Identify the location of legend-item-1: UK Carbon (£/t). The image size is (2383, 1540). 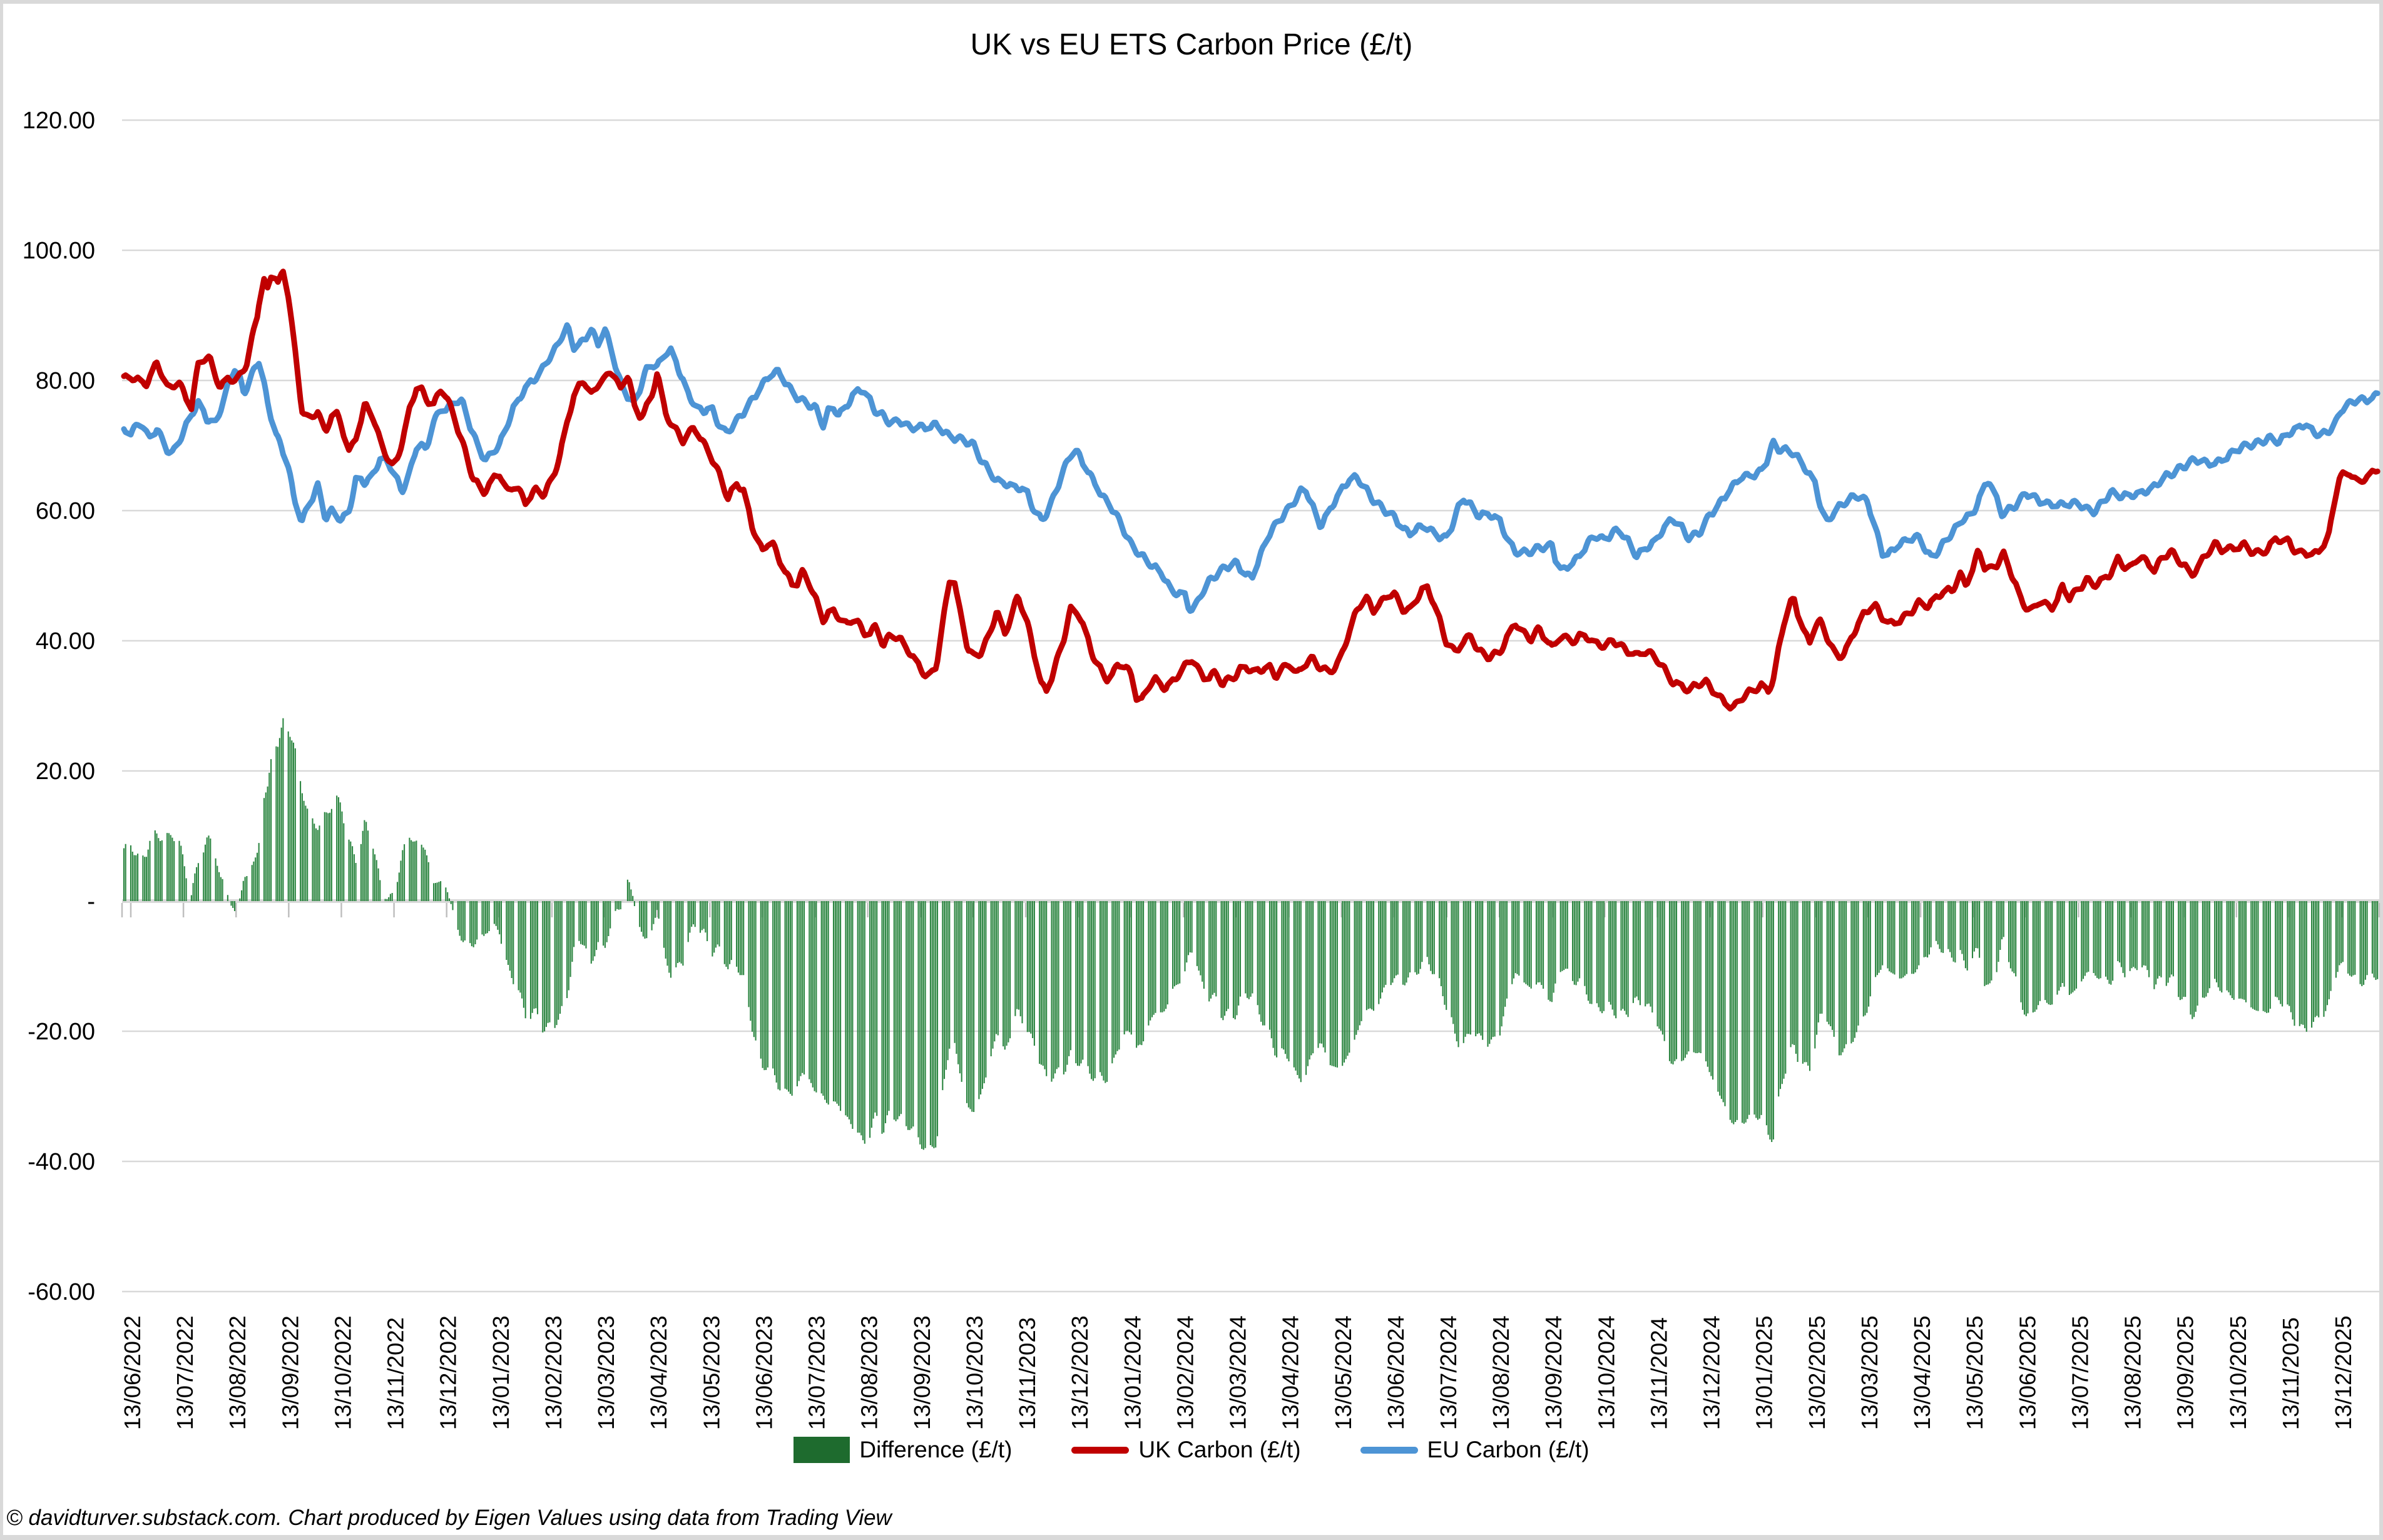
(1186, 1450).